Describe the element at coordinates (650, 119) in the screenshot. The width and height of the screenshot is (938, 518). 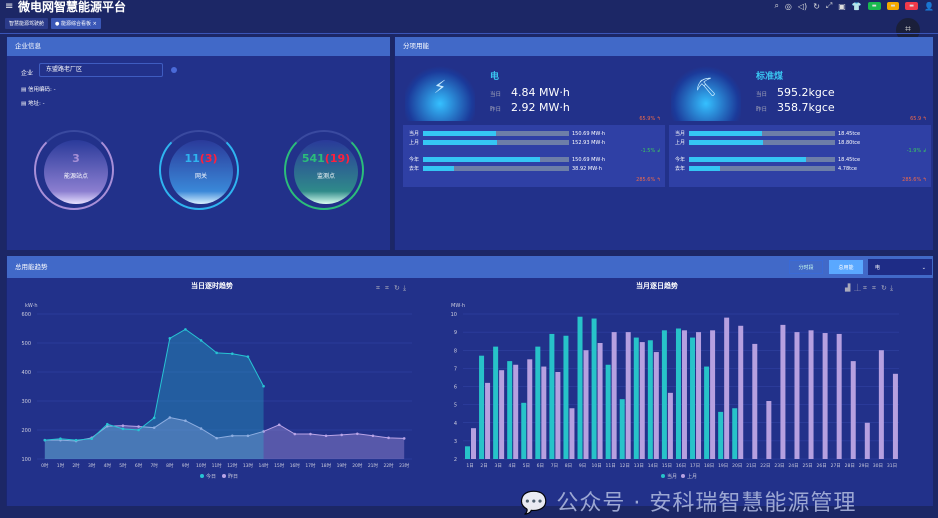
I see `day-change: 65.9% ↰` at that location.